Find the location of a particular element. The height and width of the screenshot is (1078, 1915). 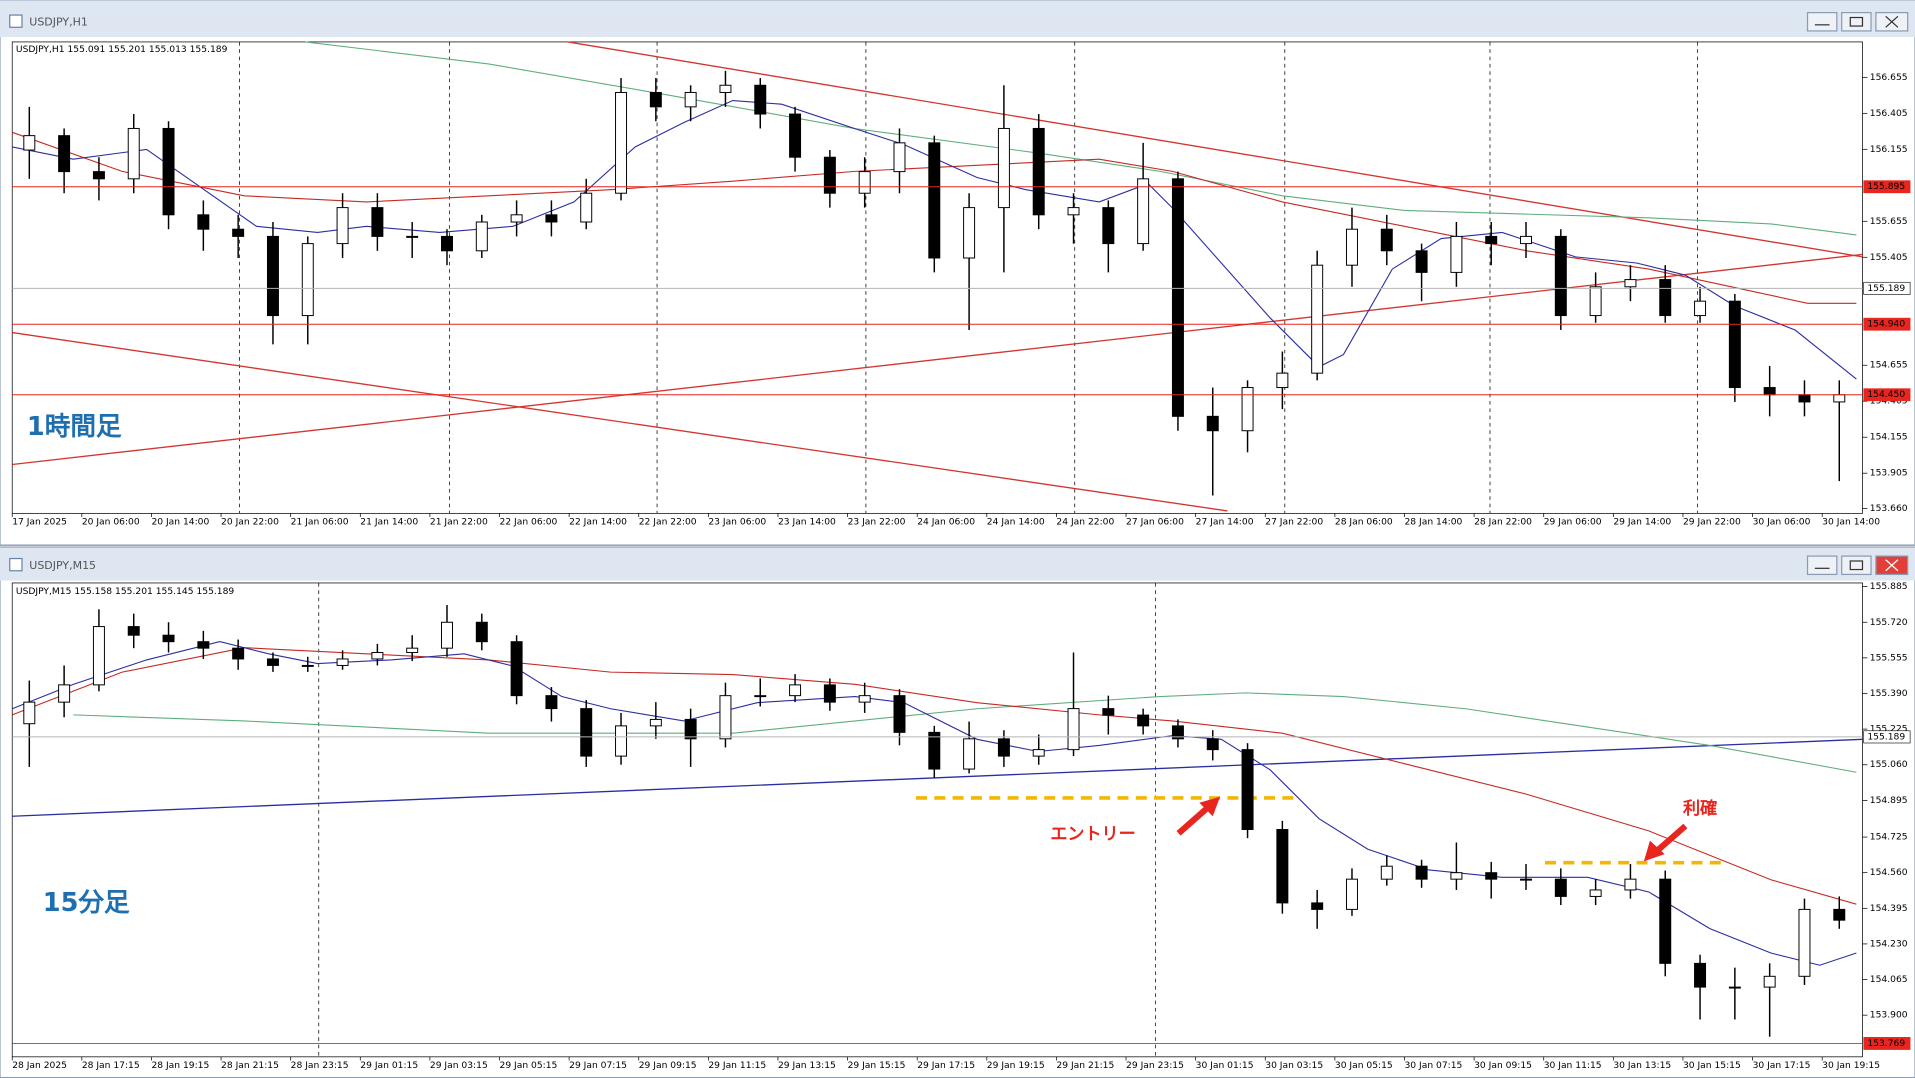

window-title: USDJPY,M15 is located at coordinates (62, 565).